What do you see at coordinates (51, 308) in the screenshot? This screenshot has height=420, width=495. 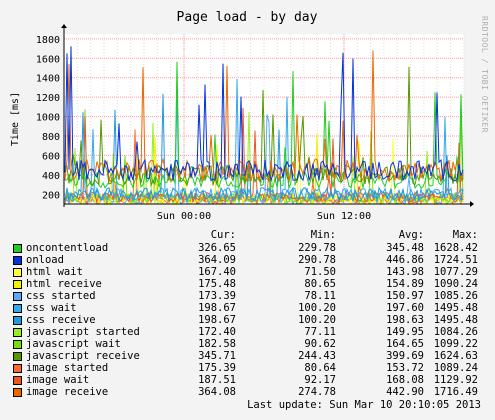 I see `legend-series-name: css wait` at bounding box center [51, 308].